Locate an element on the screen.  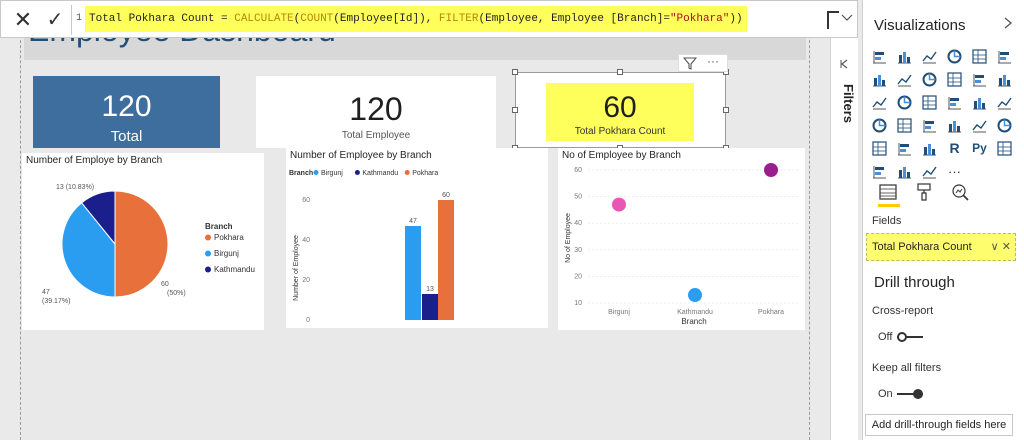
bar-legend-title: Branch is located at coordinates (301, 173).